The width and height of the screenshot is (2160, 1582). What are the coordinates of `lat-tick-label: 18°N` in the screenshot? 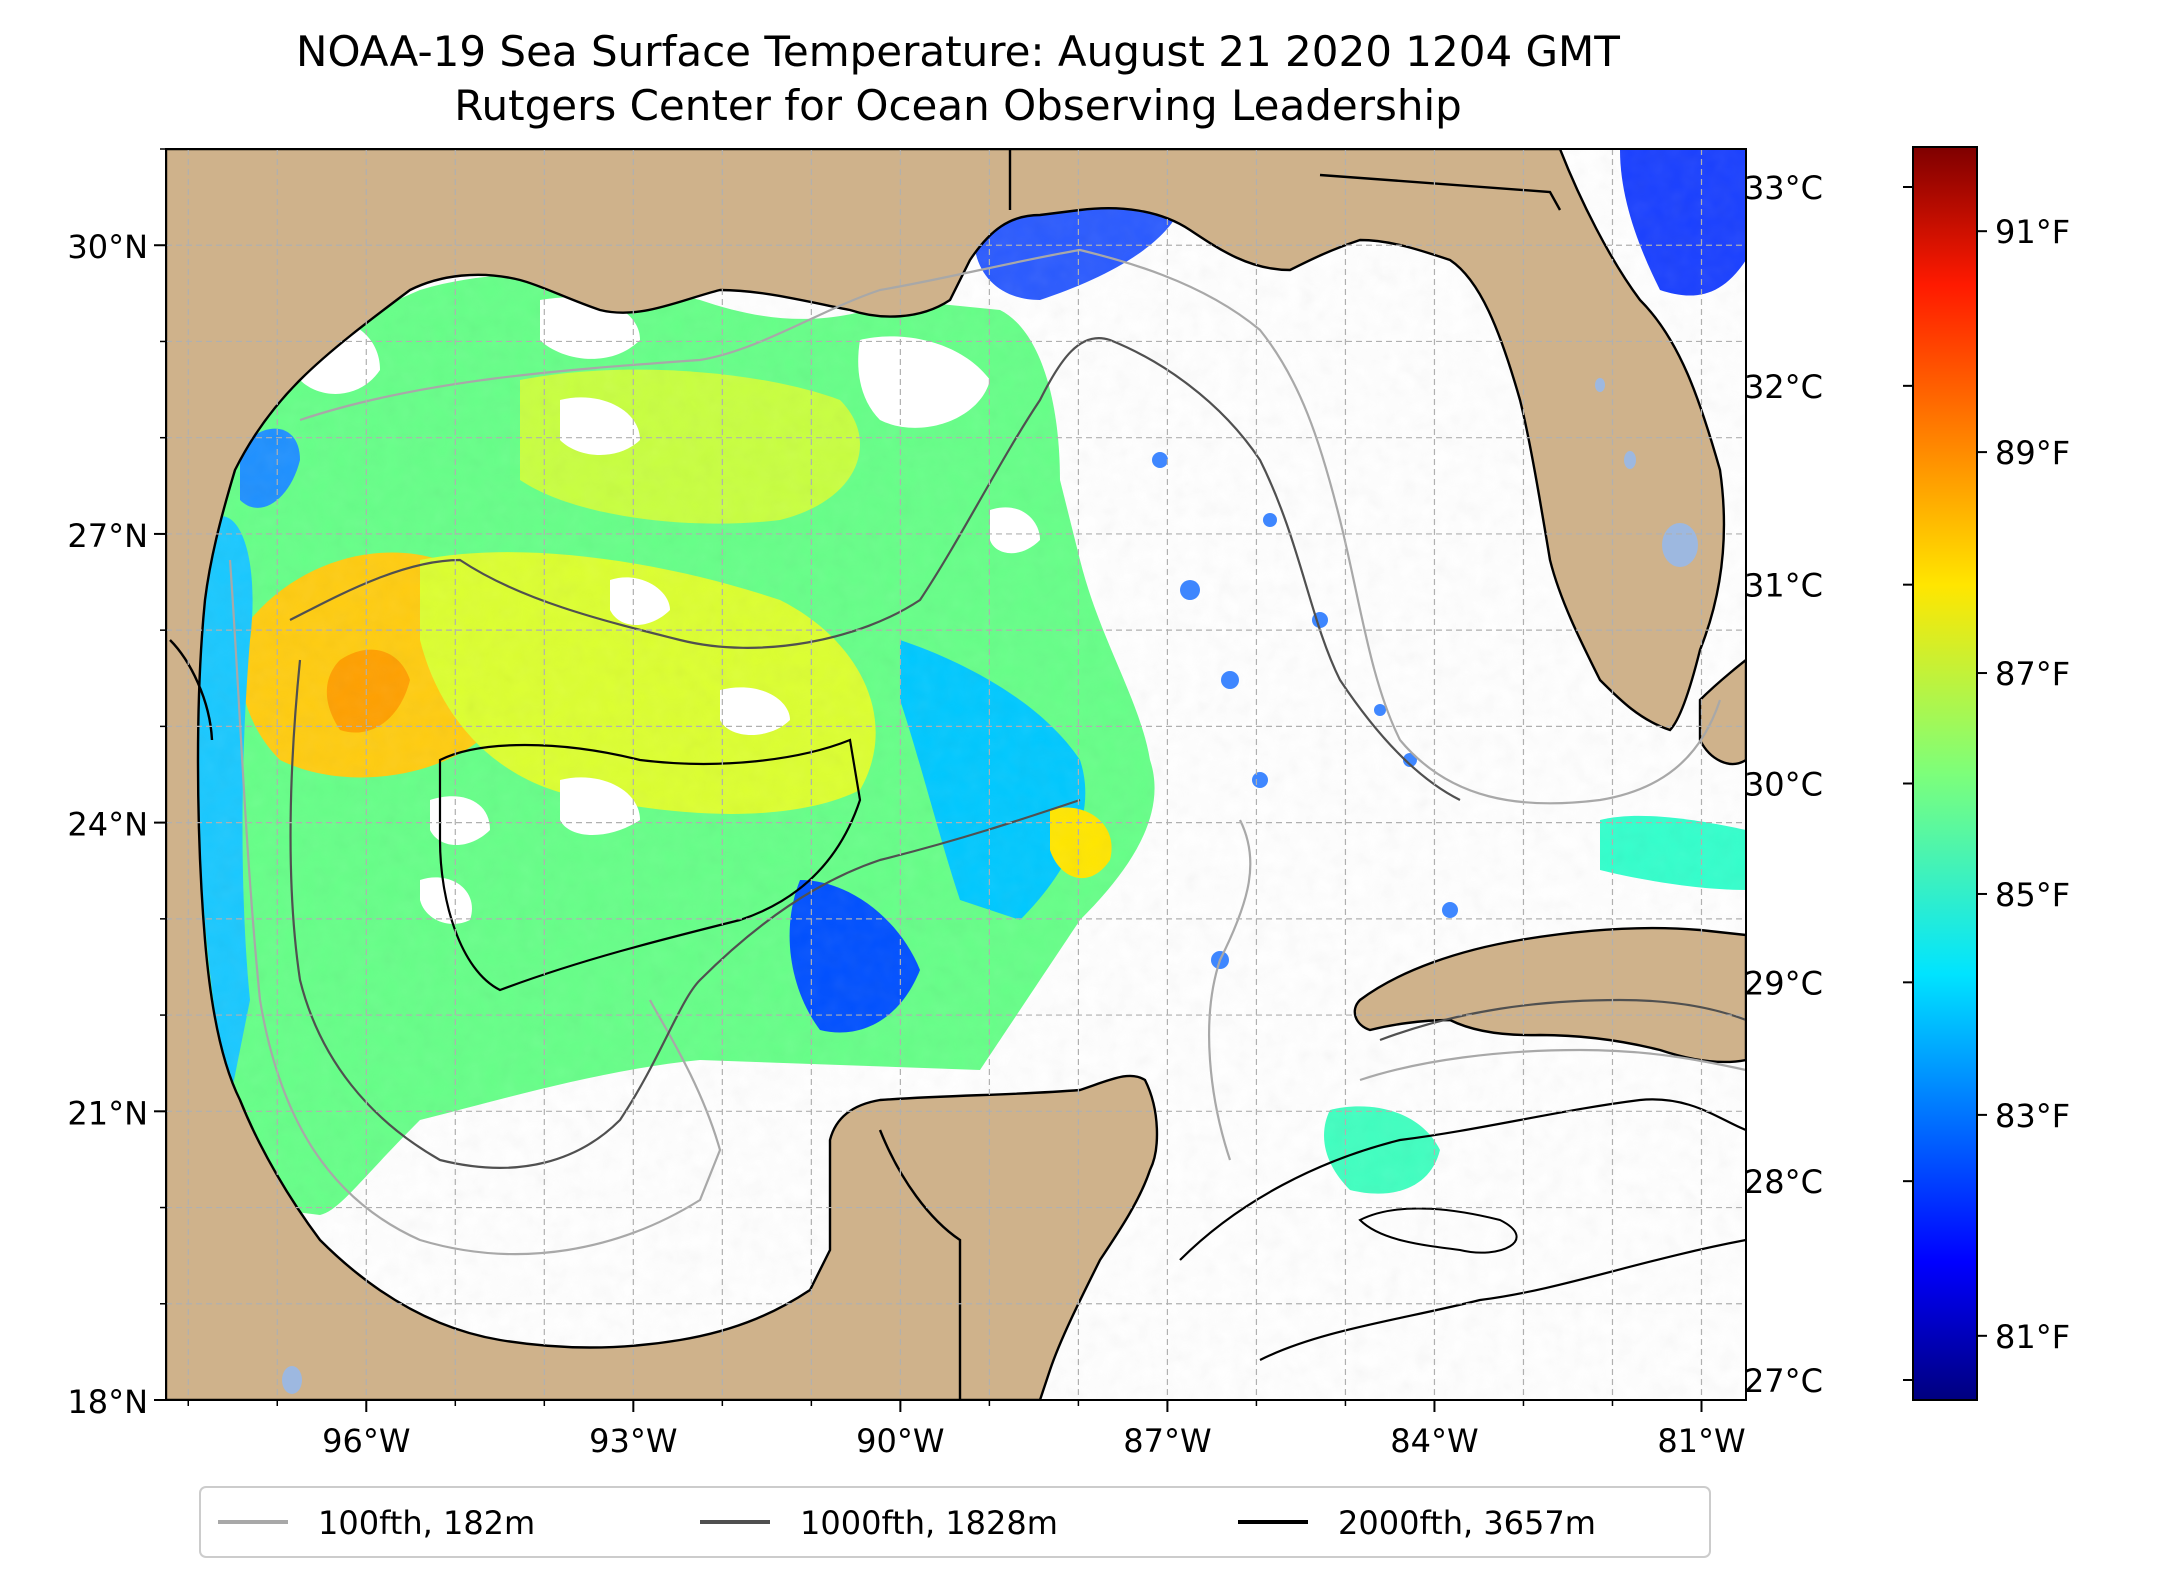 It's located at (107, 1402).